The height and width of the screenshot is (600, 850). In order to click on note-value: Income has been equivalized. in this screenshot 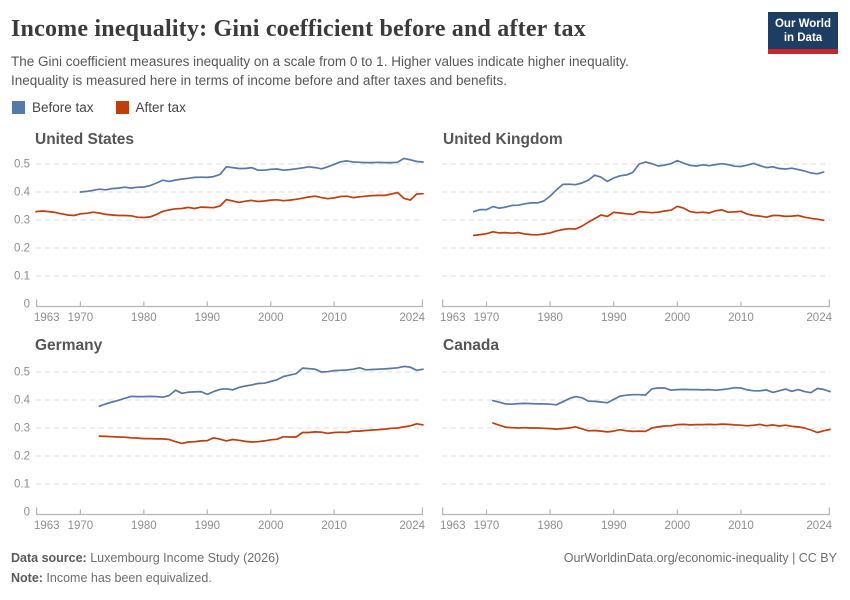, I will do `click(127, 578)`.